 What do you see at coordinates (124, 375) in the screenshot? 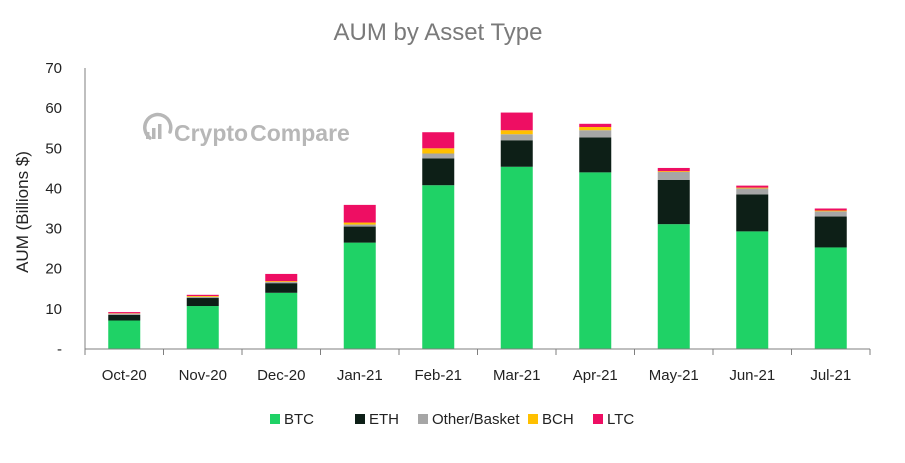
I see `x-tick-label: Oct-20` at bounding box center [124, 375].